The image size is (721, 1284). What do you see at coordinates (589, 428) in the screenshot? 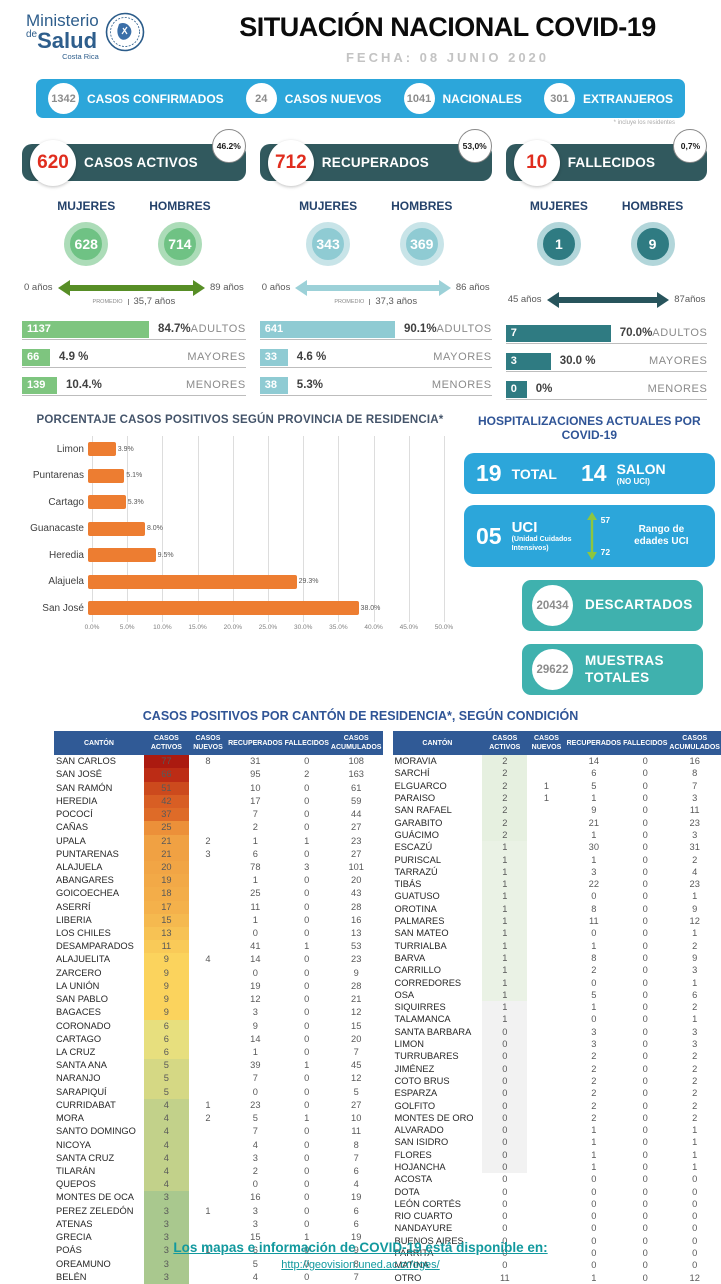
I see `hospitalizations-title: HOSPITALIZACIONES ACTUALES POR COVID-19` at bounding box center [589, 428].